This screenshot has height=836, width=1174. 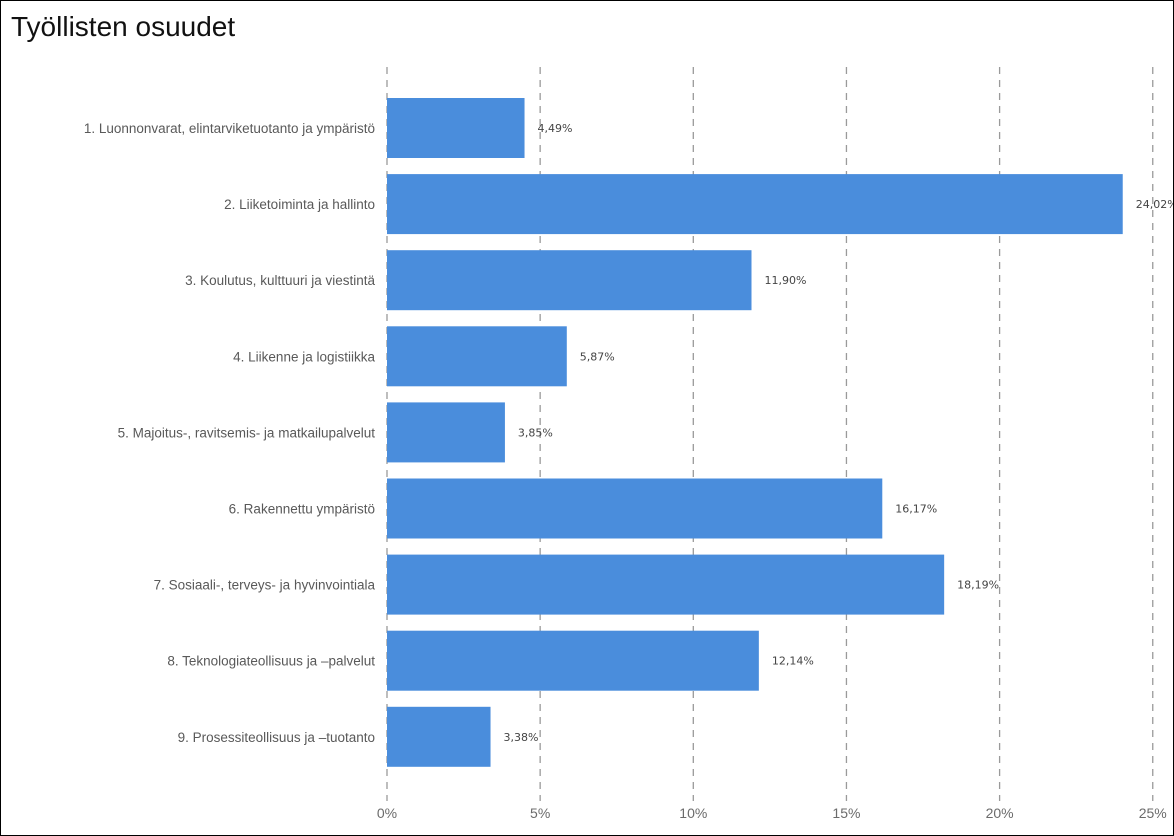 What do you see at coordinates (302, 509) in the screenshot?
I see `category-label: 6. Rakennettu ympäristö` at bounding box center [302, 509].